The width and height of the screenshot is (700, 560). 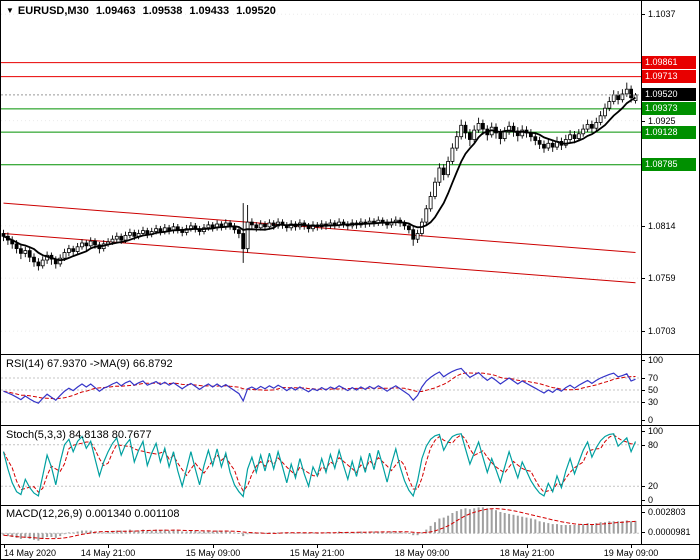 What do you see at coordinates (321, 70) in the screenshot?
I see `resistance-lines` at bounding box center [321, 70].